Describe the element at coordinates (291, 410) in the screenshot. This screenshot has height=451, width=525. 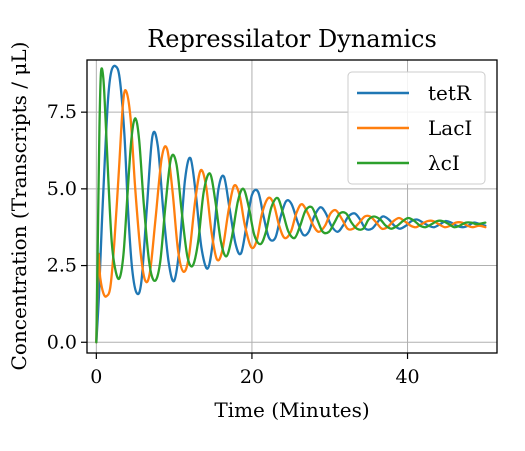
I see `x-axis-label: Time (Minutes)` at that location.